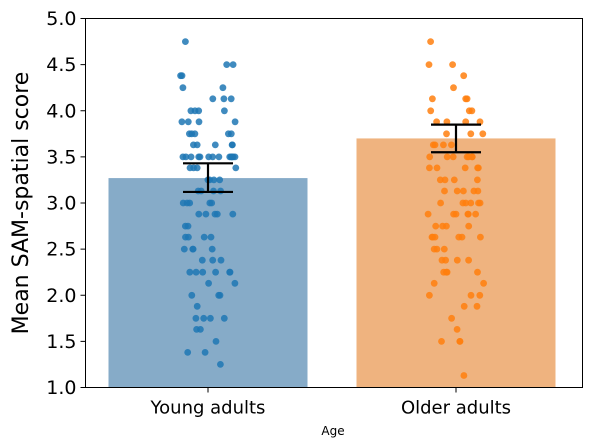  I want to click on y-tick-label: 4.5, so click(61, 65).